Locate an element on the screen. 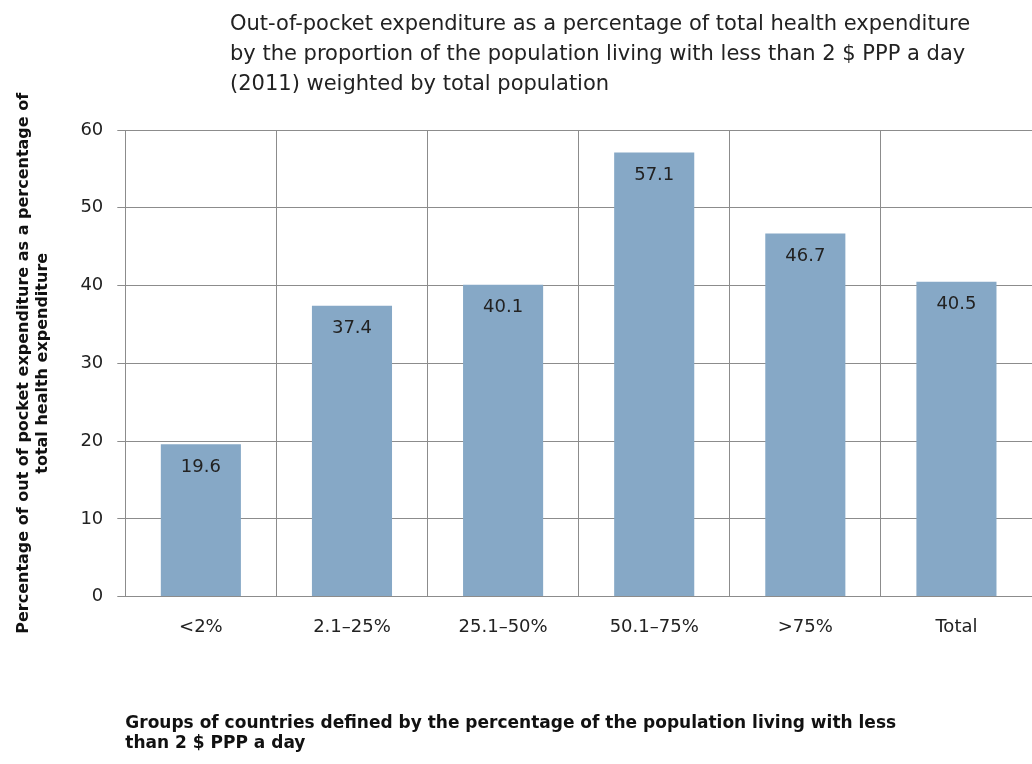 This screenshot has width=1032, height=764. x-tick-label: 50.1–75% is located at coordinates (654, 626).